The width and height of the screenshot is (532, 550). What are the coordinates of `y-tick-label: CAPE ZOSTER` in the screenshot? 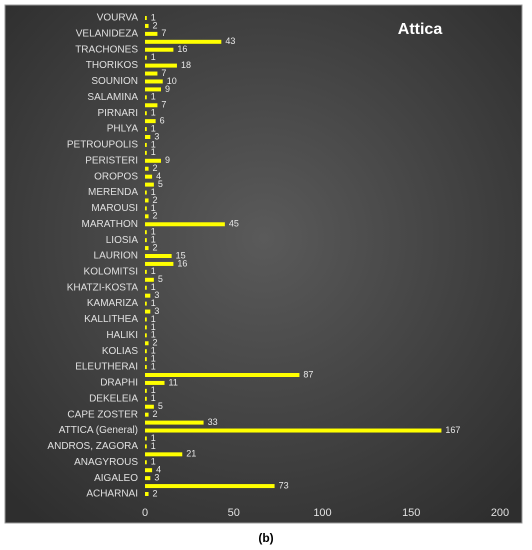 It's located at (102, 414).